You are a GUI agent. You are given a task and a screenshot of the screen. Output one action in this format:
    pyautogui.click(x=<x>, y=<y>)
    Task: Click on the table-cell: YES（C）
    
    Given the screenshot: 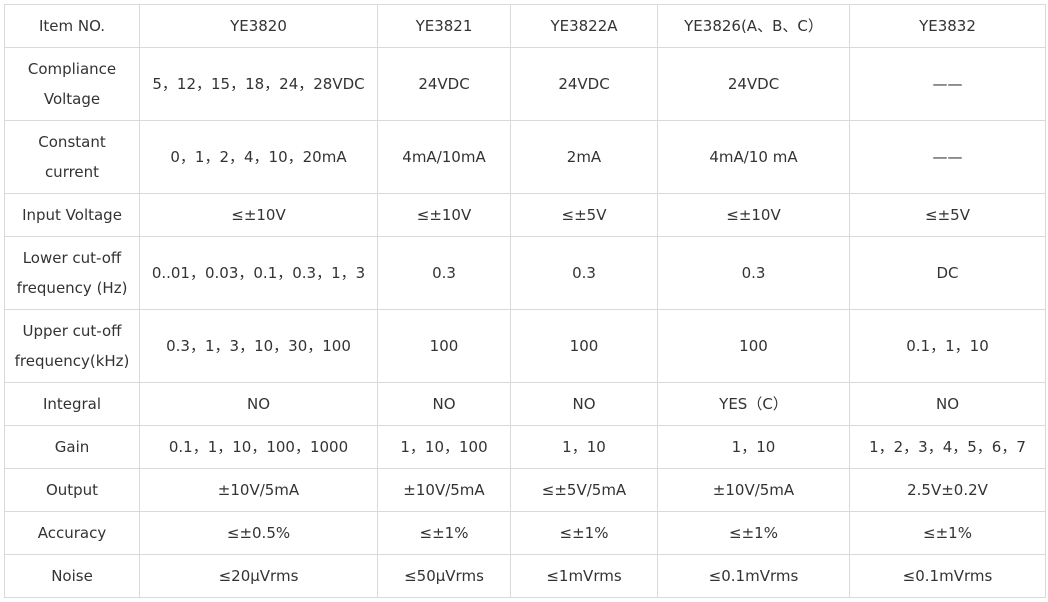 What is the action you would take?
    pyautogui.click(x=753, y=404)
    